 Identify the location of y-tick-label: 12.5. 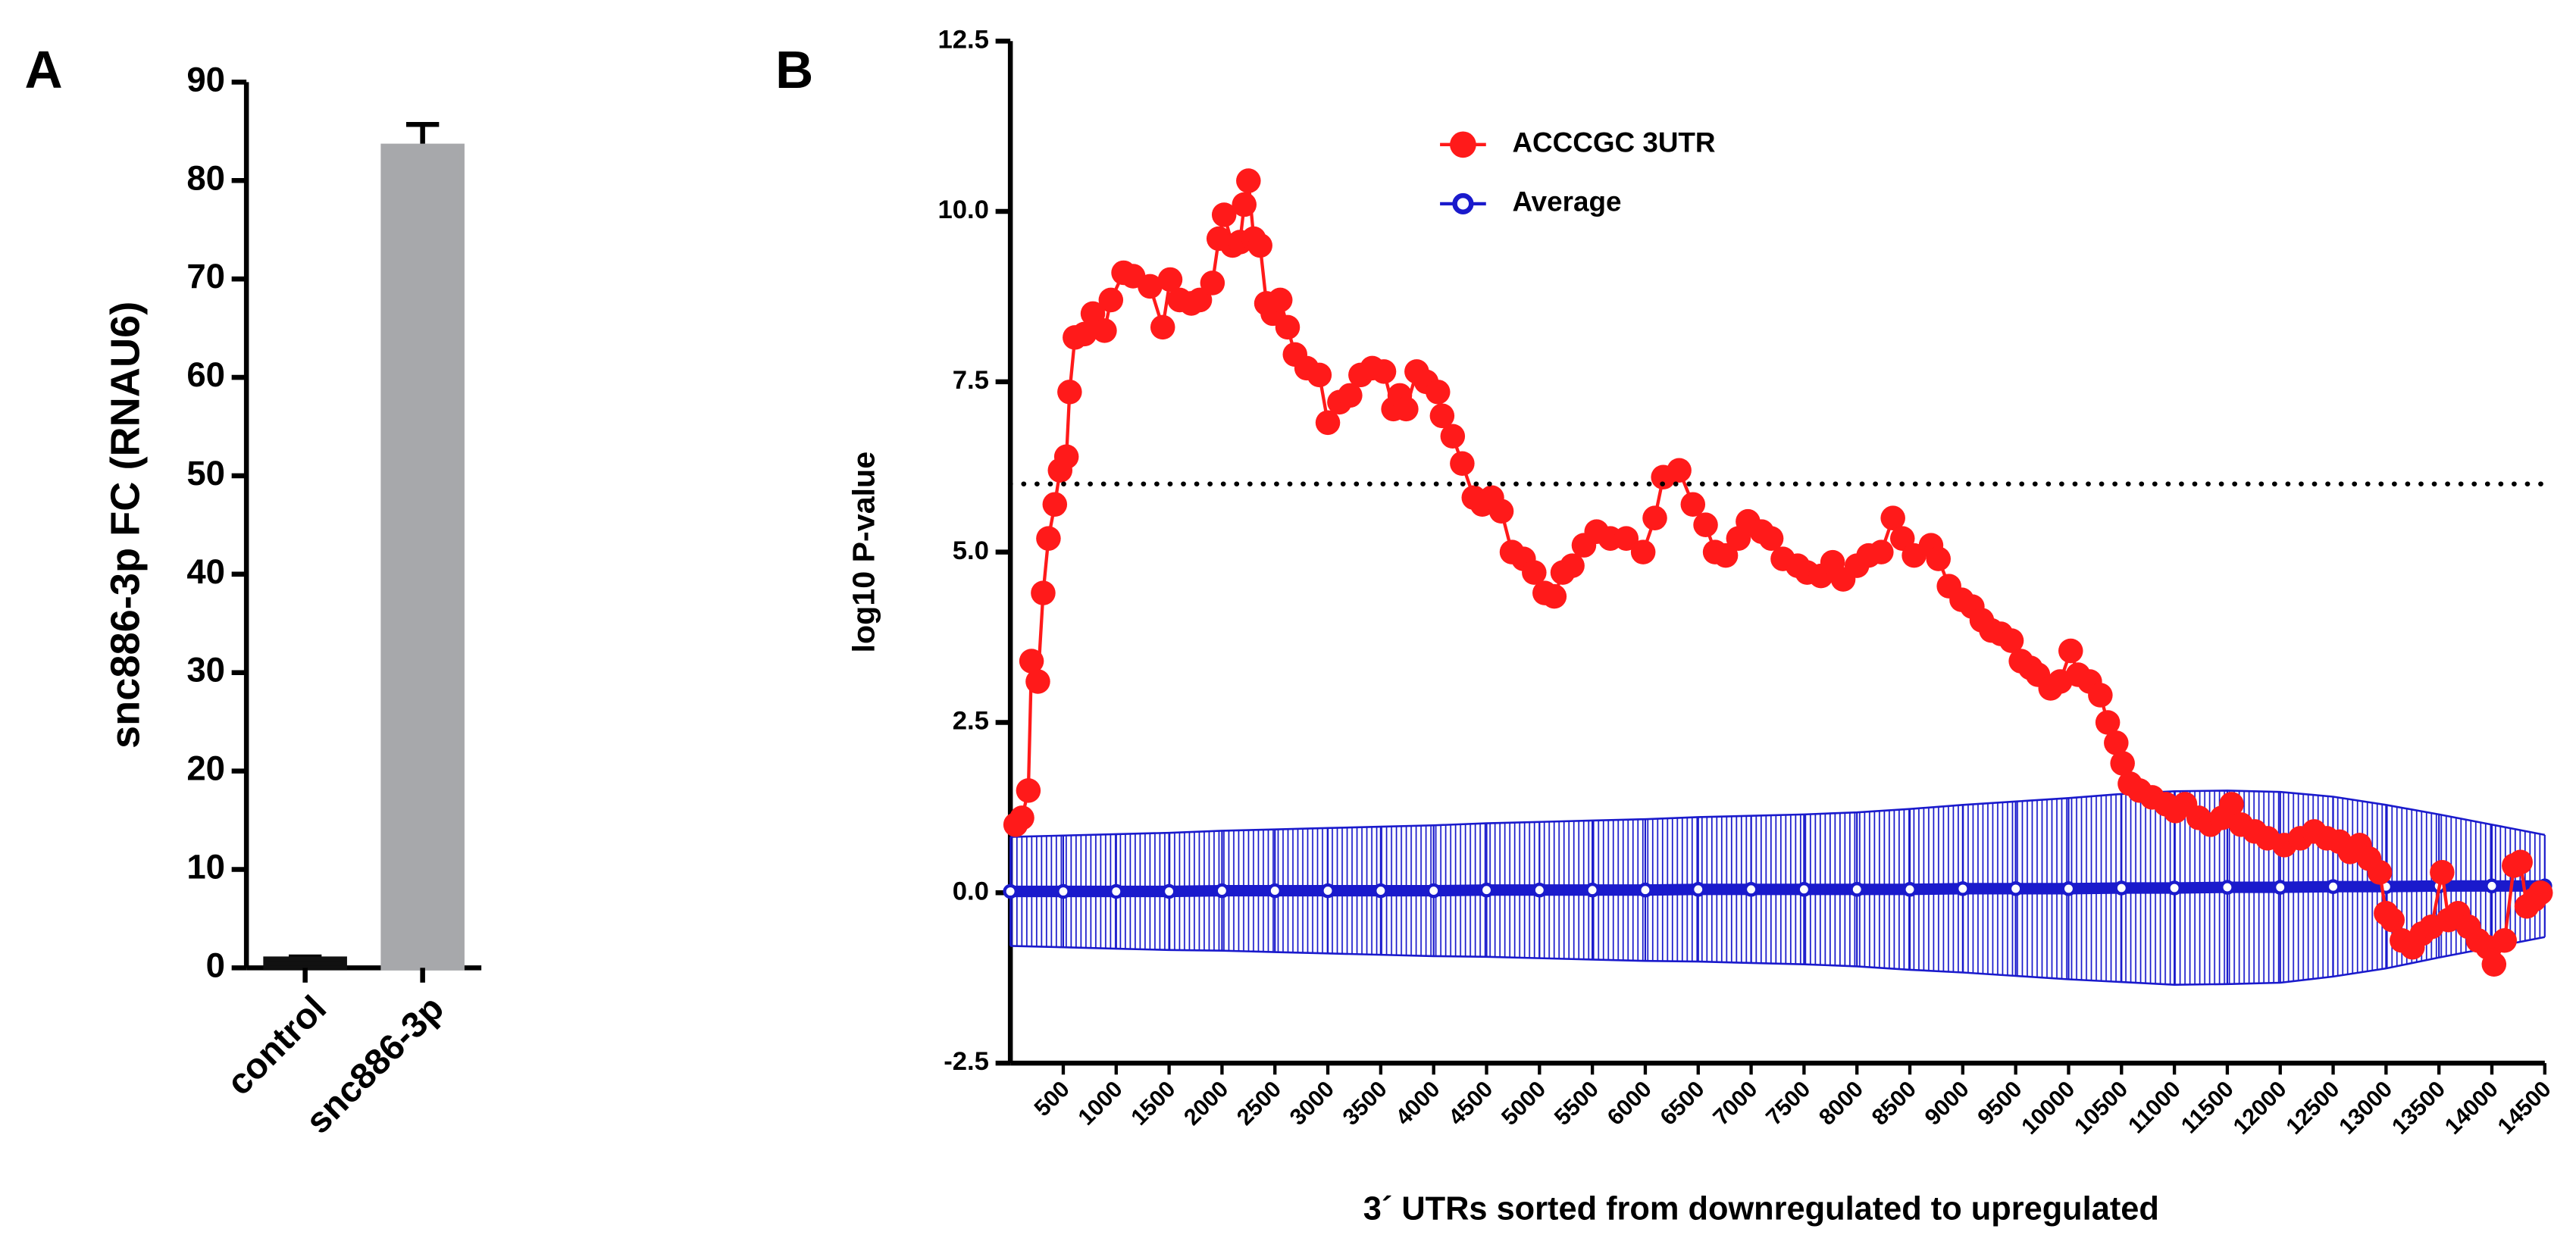
(963, 39).